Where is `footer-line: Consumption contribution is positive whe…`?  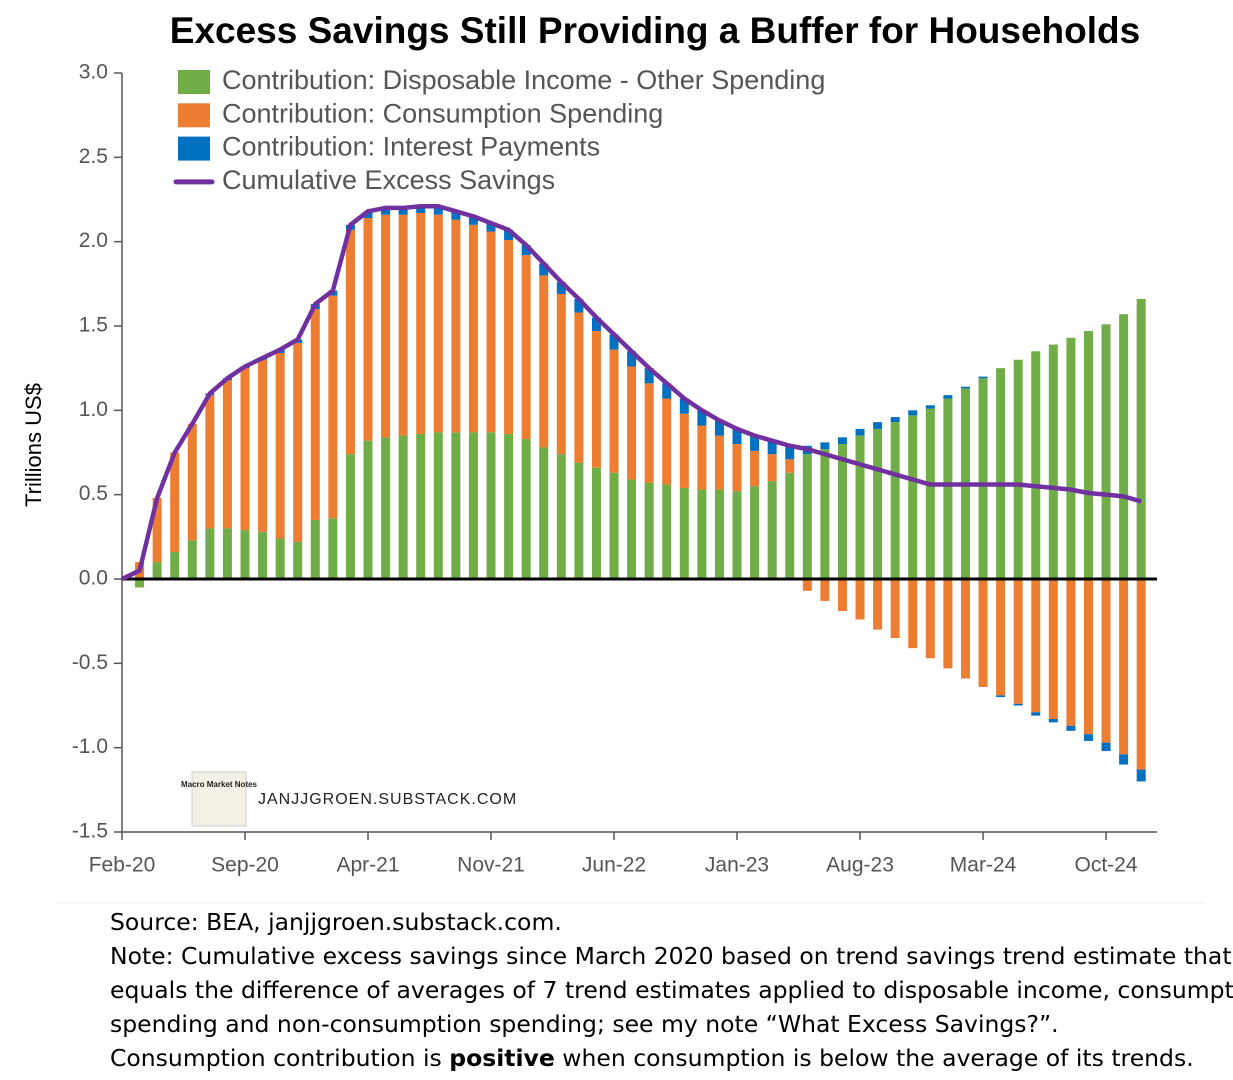
footer-line: Consumption contribution is positive whe… is located at coordinates (671, 1058).